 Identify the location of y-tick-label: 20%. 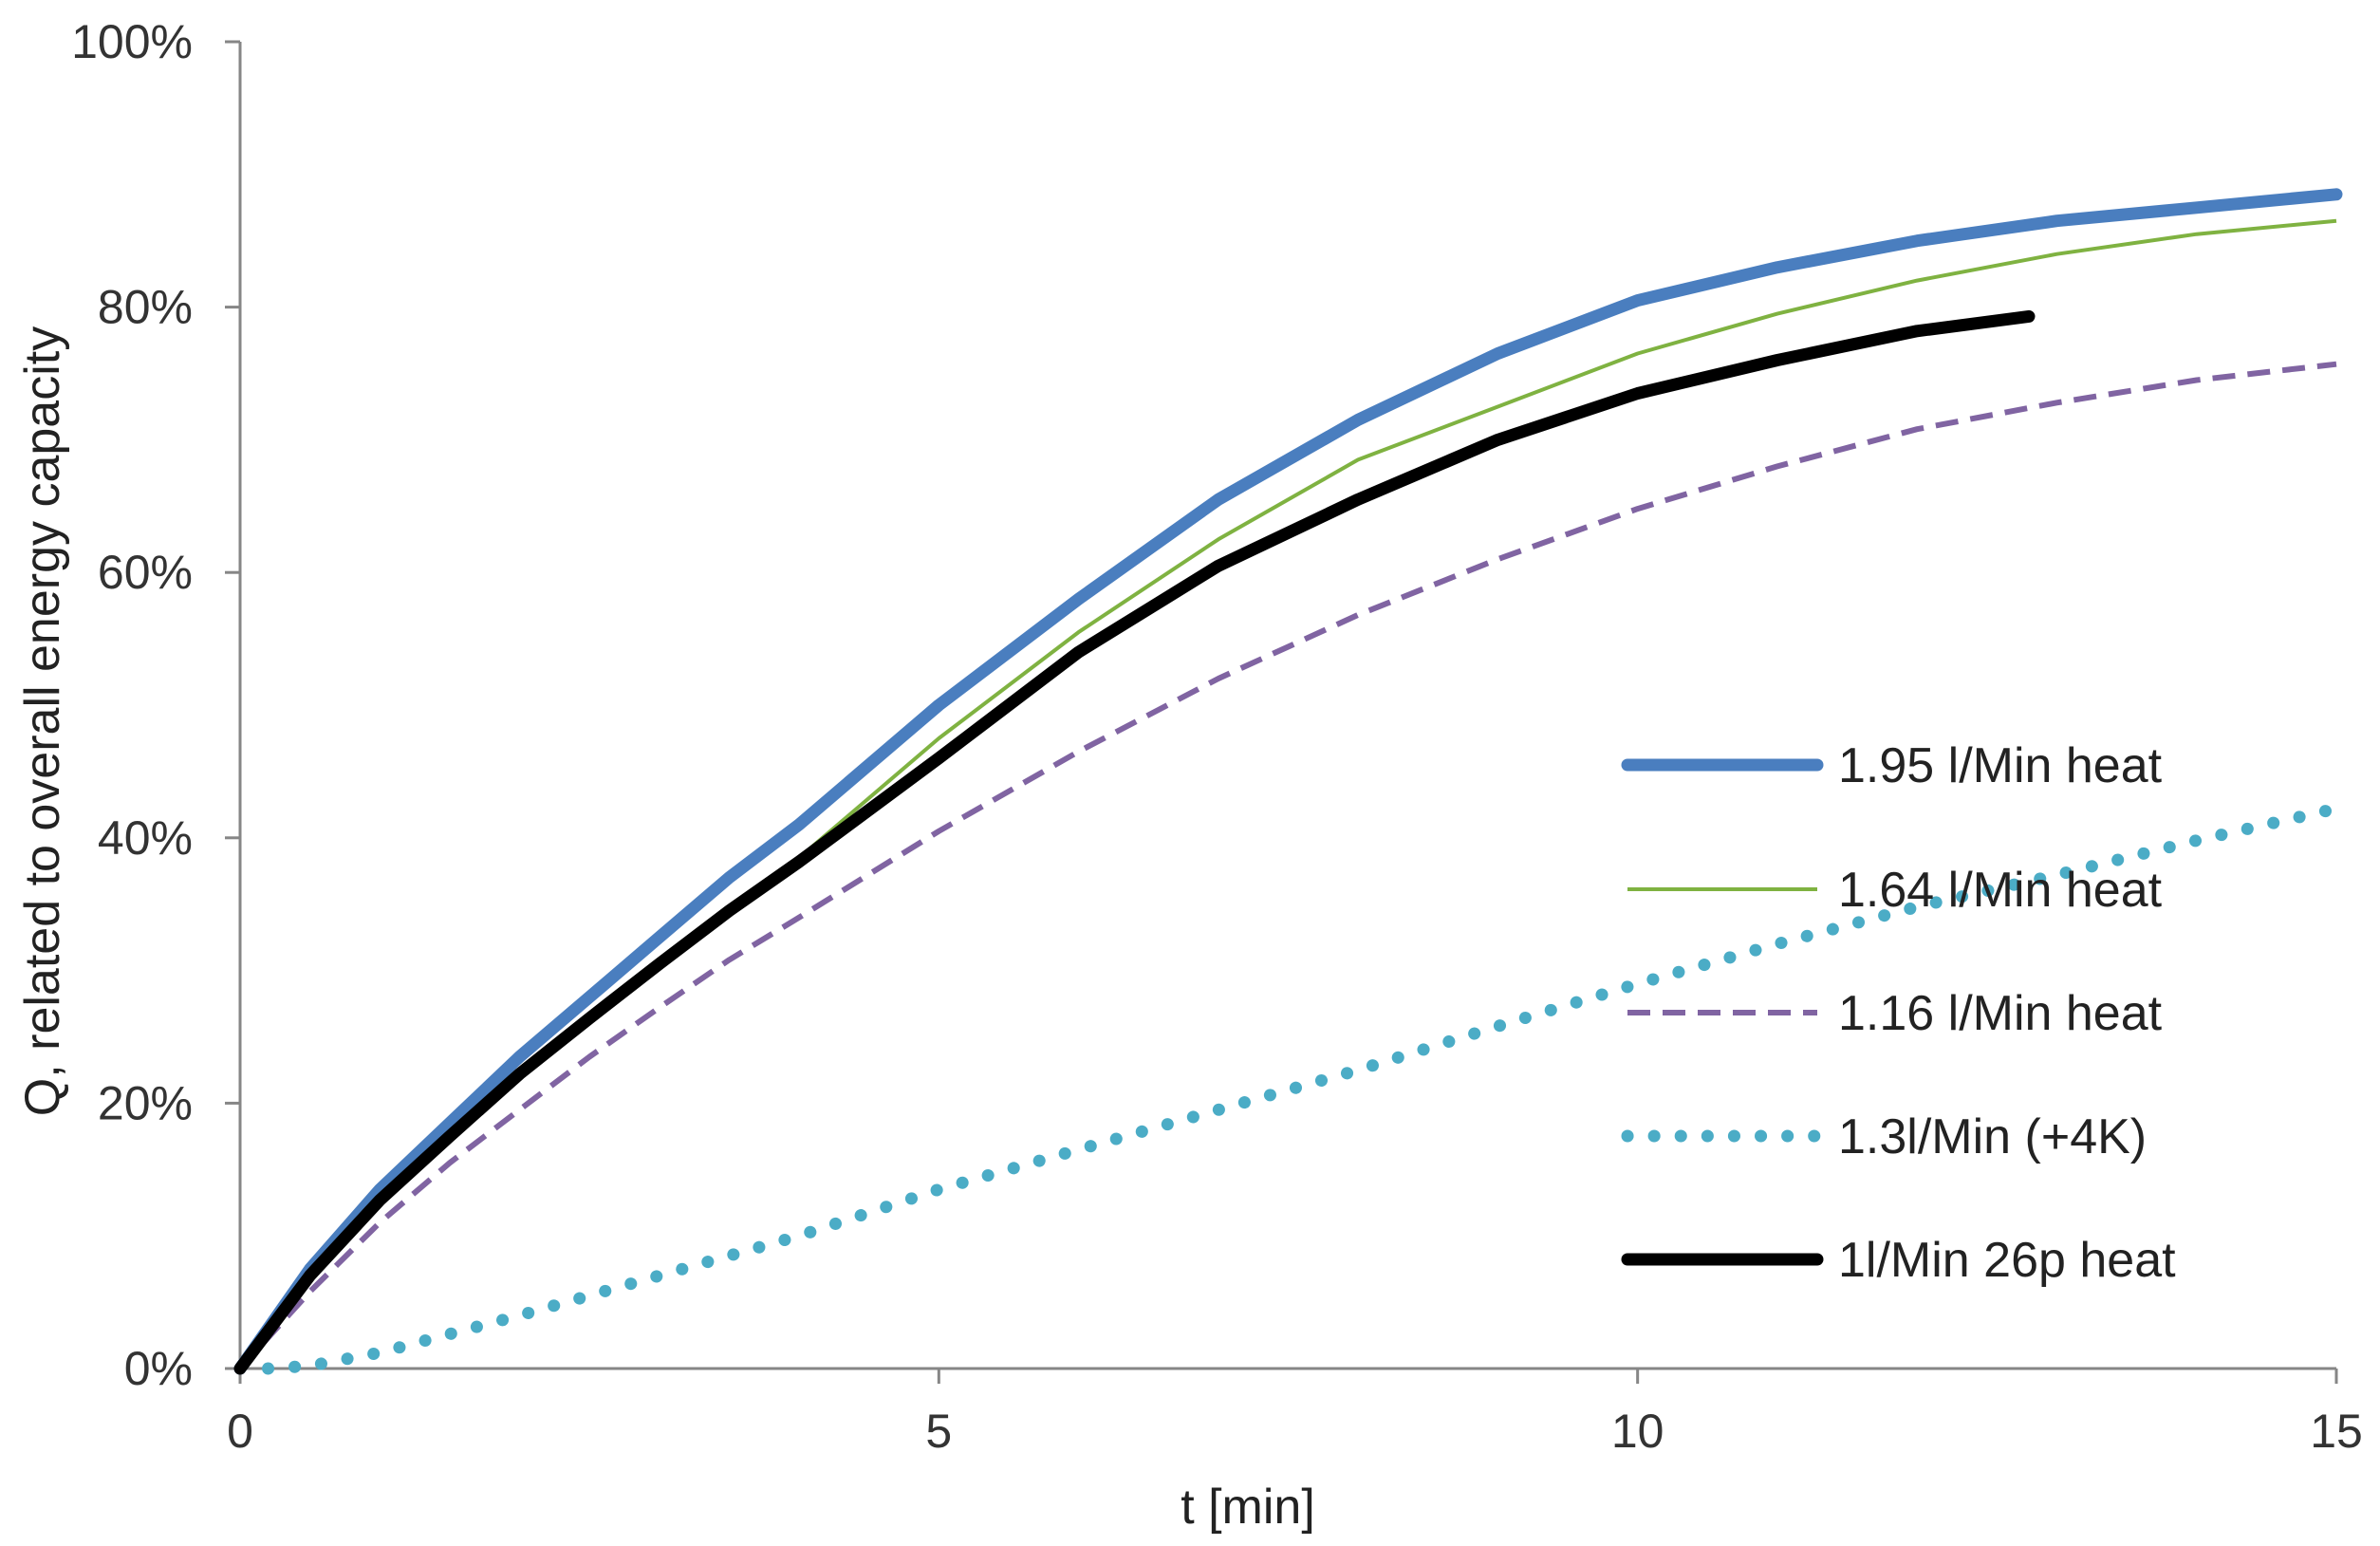
(145, 1102).